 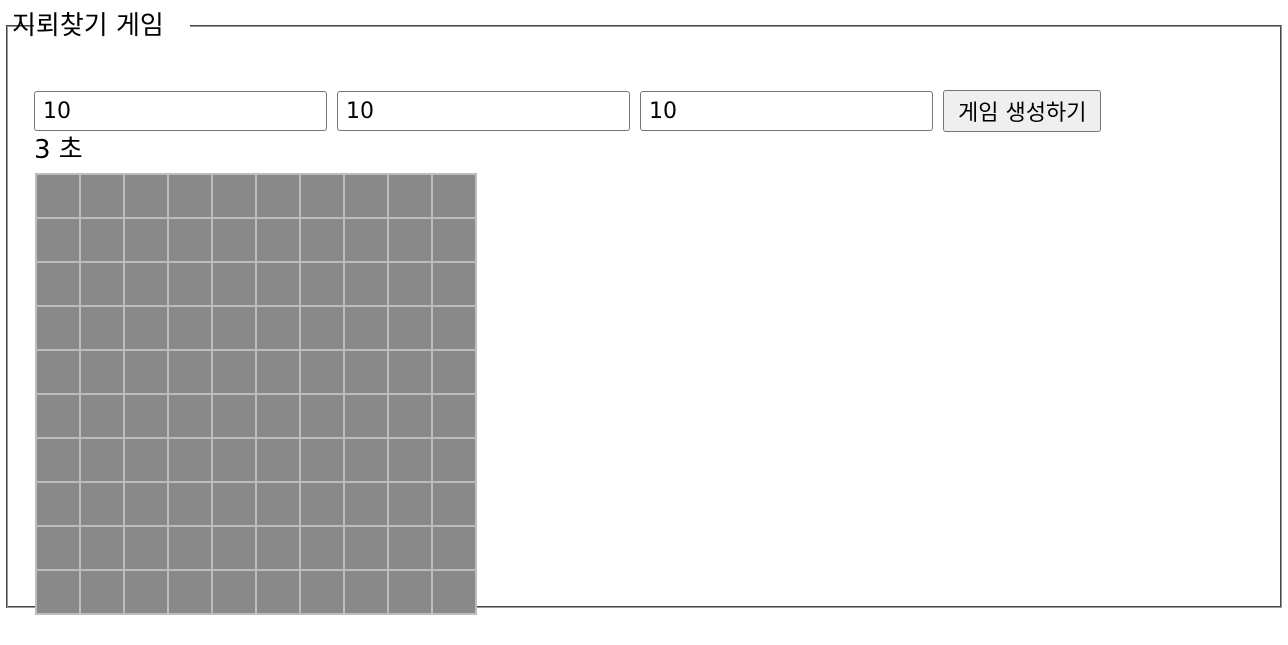 What do you see at coordinates (483, 111) in the screenshot?
I see `cols-input` at bounding box center [483, 111].